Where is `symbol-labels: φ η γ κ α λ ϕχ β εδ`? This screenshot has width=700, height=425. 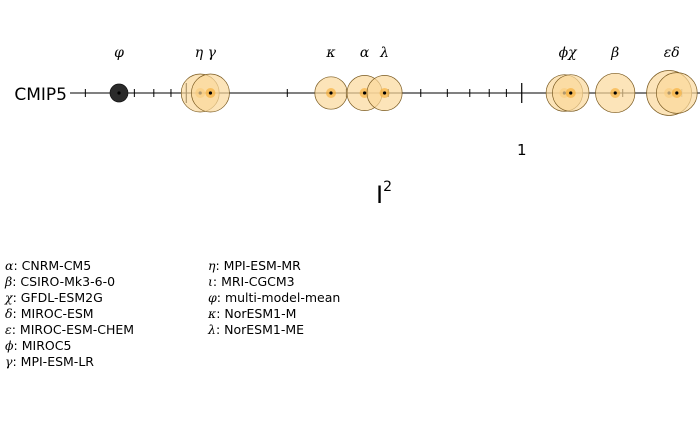 symbol-labels: φ η γ κ α λ ϕχ β εδ is located at coordinates (397, 53).